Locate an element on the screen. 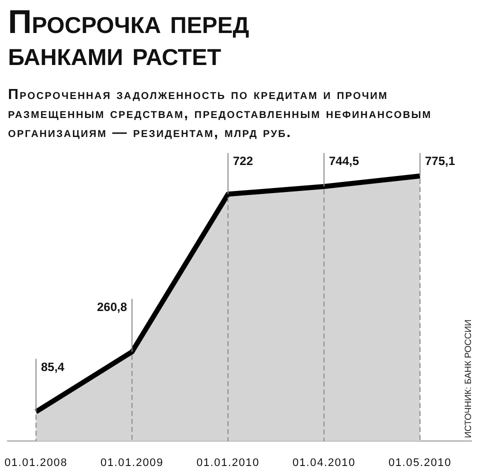 Image resolution: width=500 pixels, height=468 pixels. x-tick-label: 01.01.2010 is located at coordinates (228, 462).